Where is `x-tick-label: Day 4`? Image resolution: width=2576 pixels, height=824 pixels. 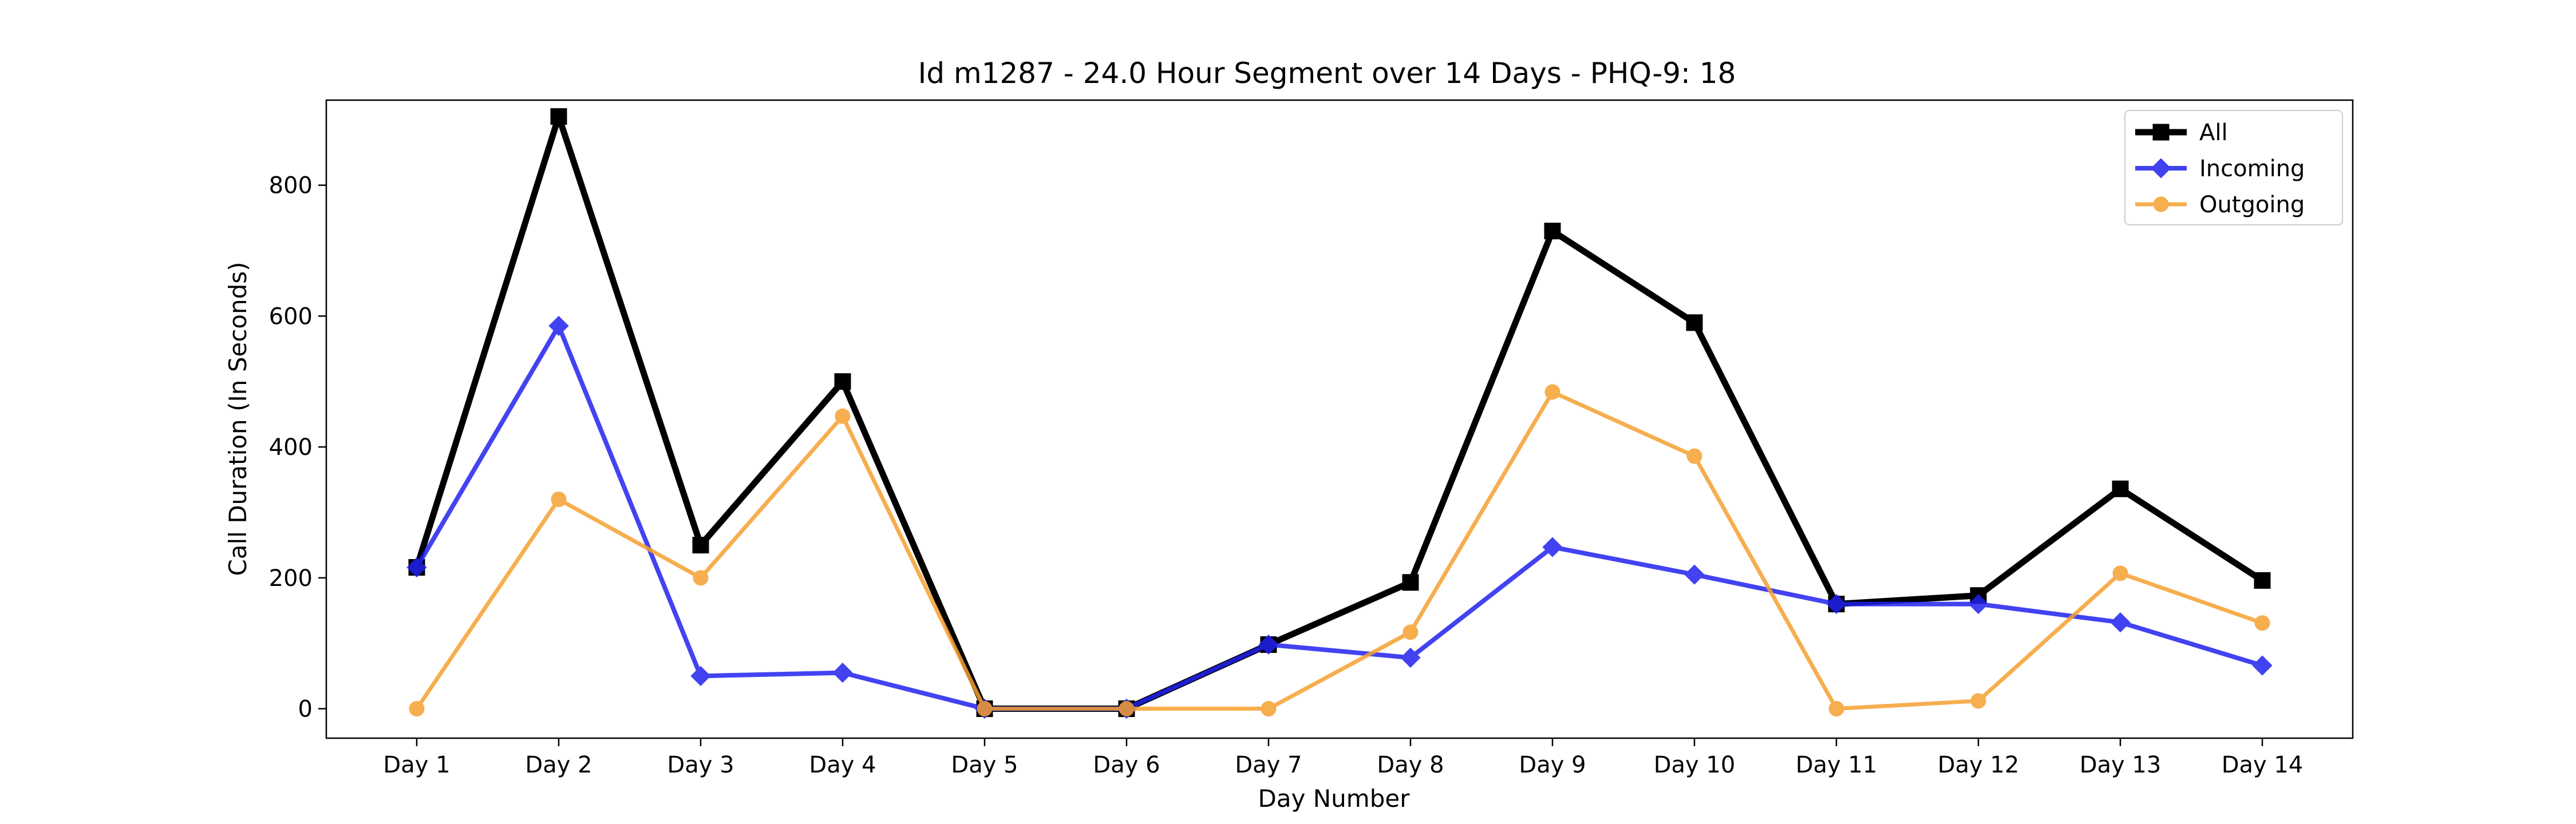 x-tick-label: Day 4 is located at coordinates (842, 765).